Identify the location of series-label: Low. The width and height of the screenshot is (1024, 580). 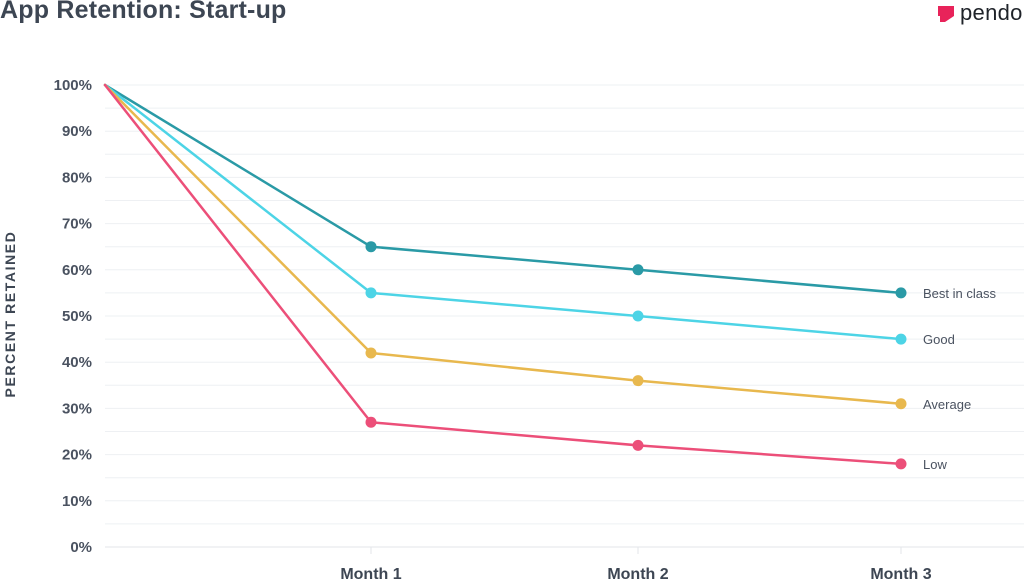
(935, 464).